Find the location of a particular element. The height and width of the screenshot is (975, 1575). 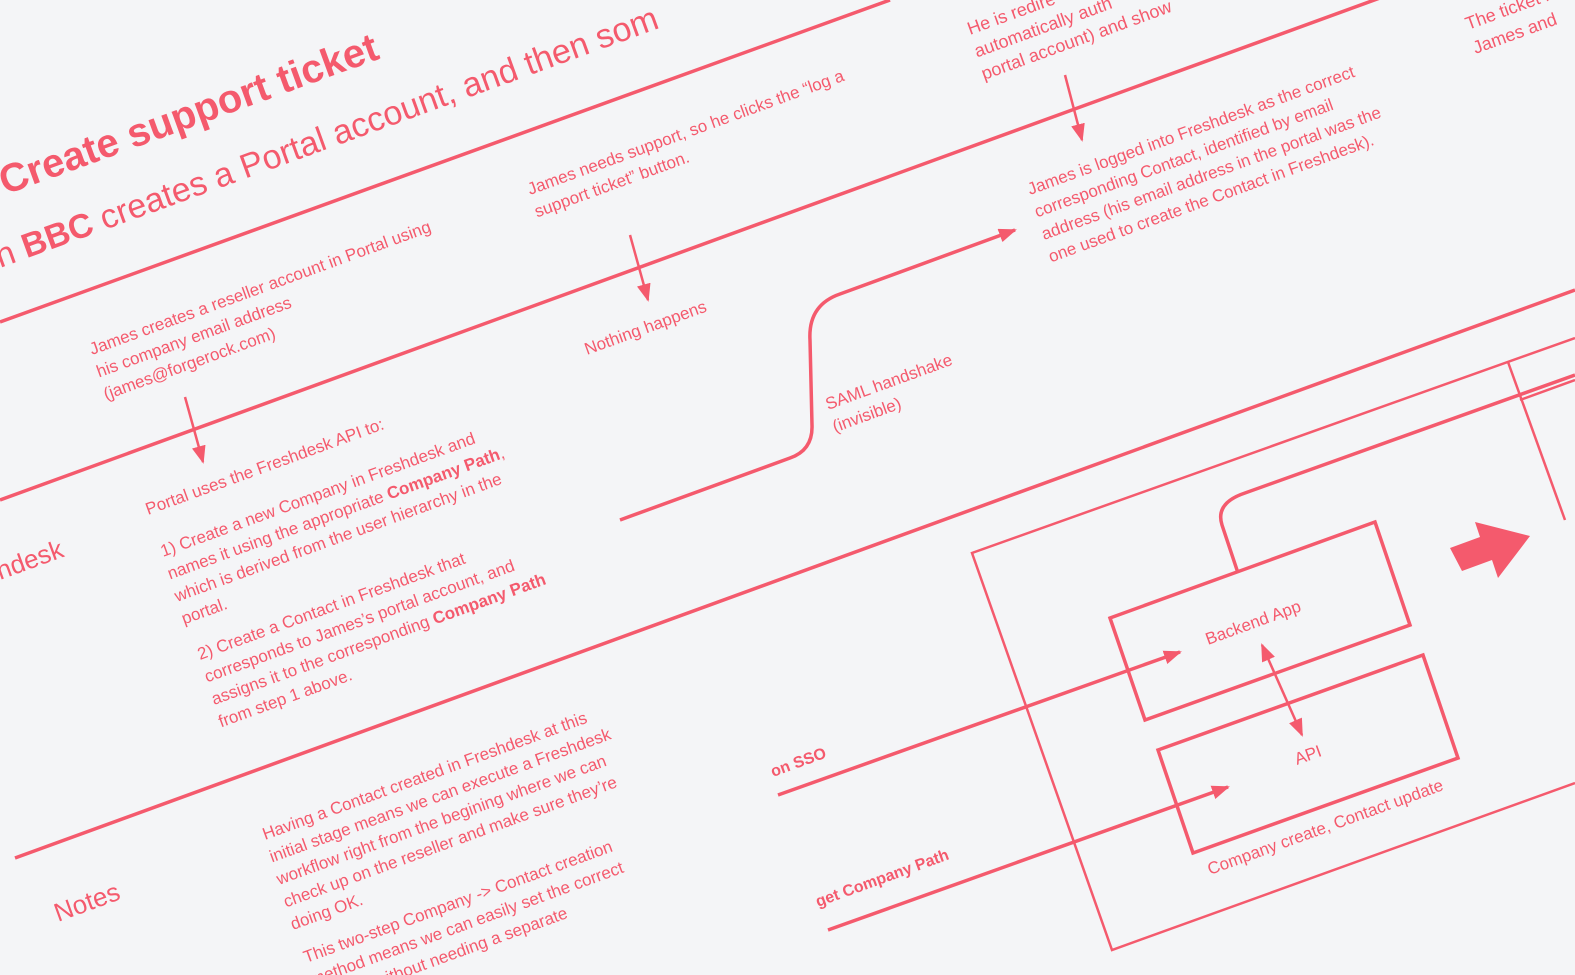

label: Company create, Contact update is located at coordinates (1325, 827).